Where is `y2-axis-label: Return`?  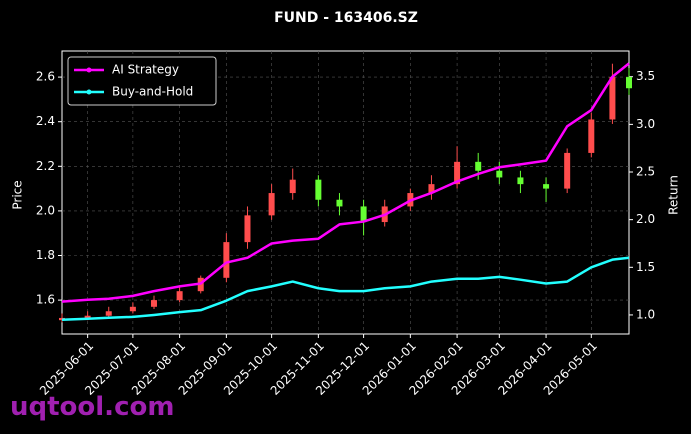 y2-axis-label: Return is located at coordinates (674, 195).